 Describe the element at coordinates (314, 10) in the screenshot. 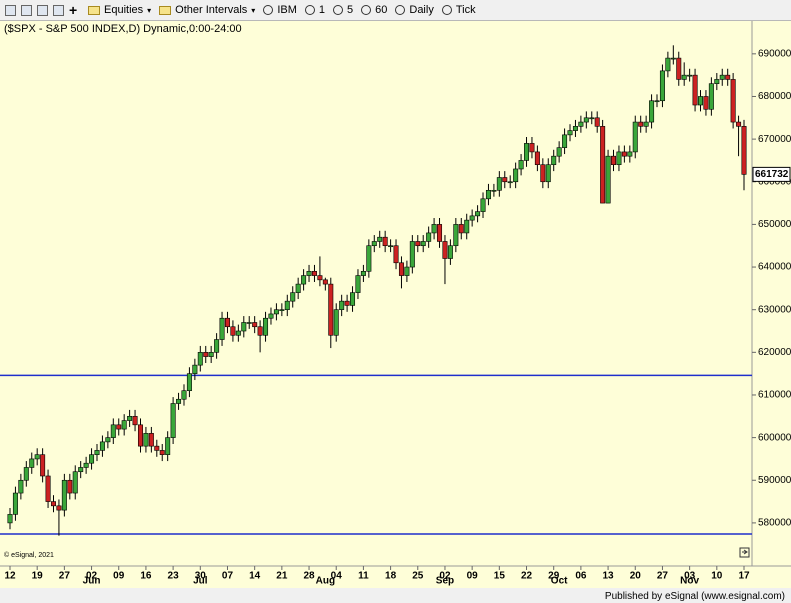

I see `toolbar-button: 1` at that location.